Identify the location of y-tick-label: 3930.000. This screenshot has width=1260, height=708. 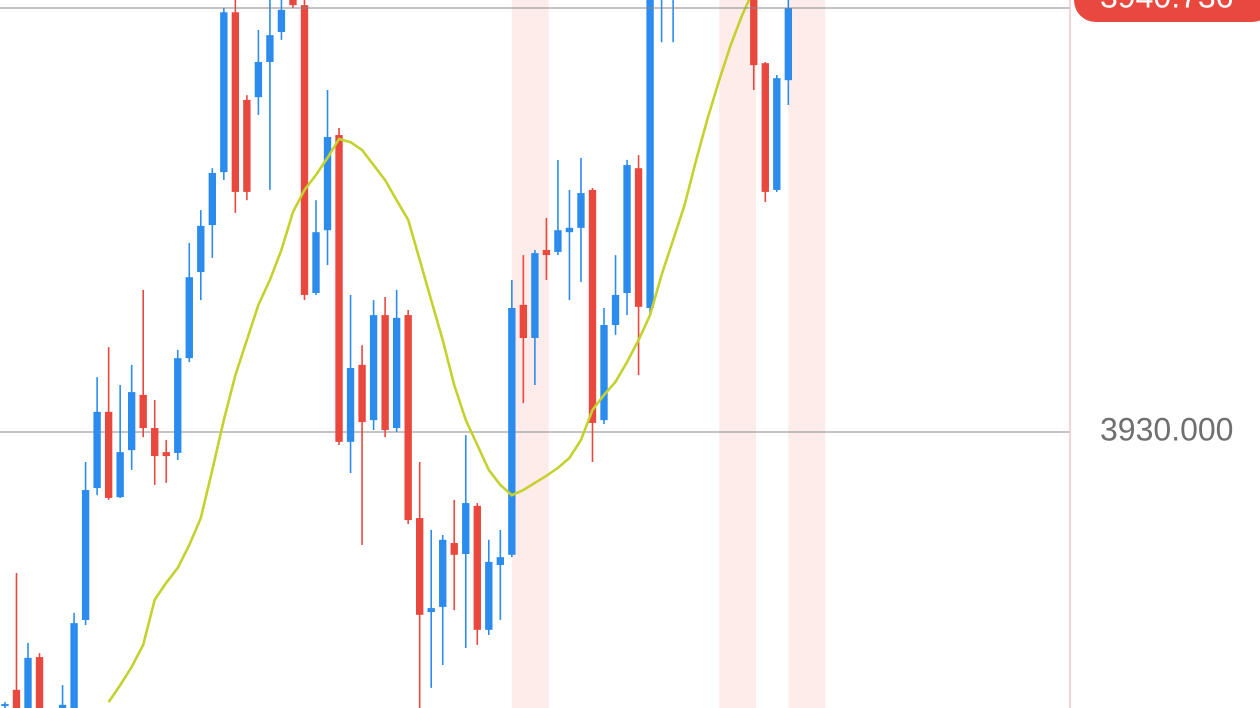
(1166, 429).